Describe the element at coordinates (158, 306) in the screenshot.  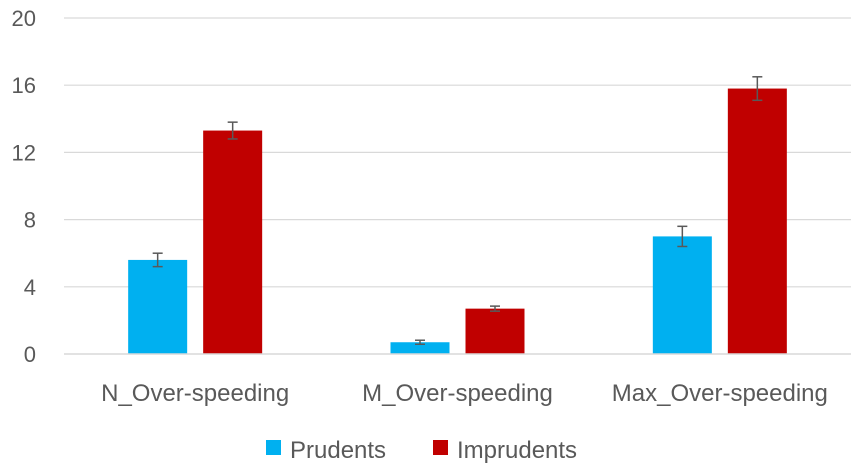
I see `bar-prudents-n_over-speeding` at that location.